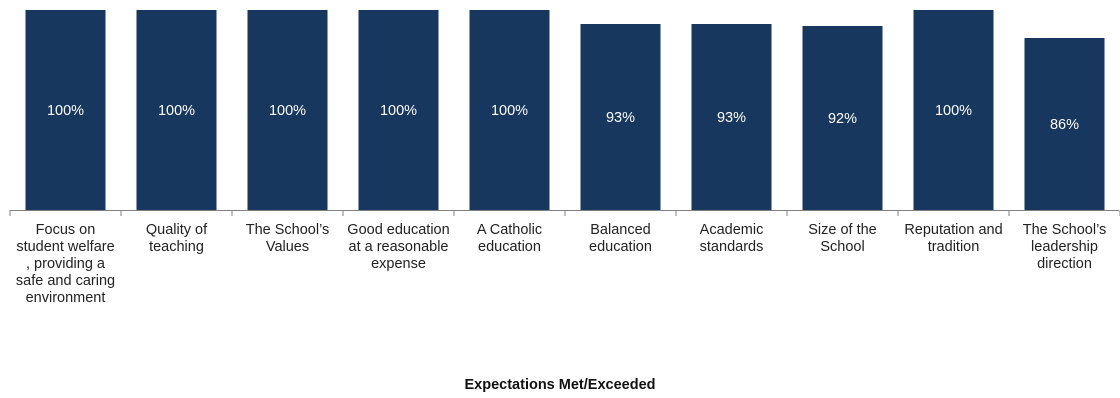 The height and width of the screenshot is (398, 1120). I want to click on category-label: The School’s leadership direction, so click(1064, 247).